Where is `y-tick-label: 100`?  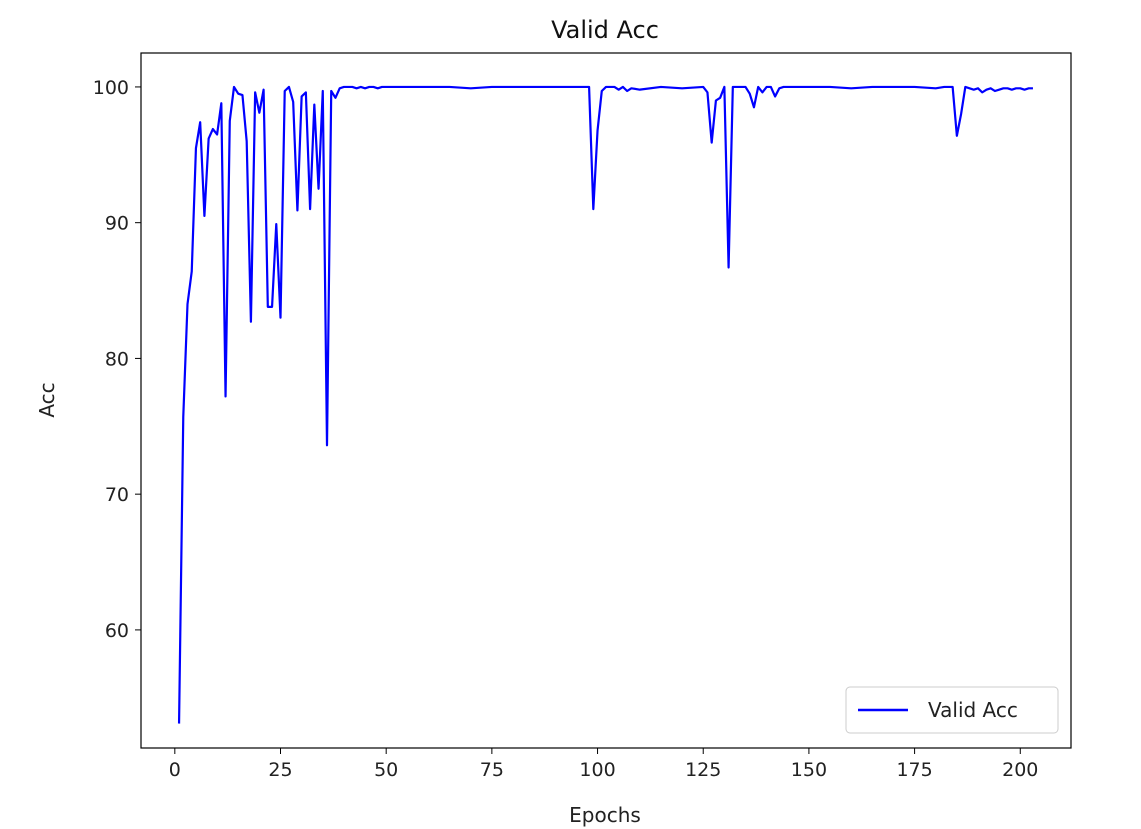
y-tick-label: 100 is located at coordinates (111, 88).